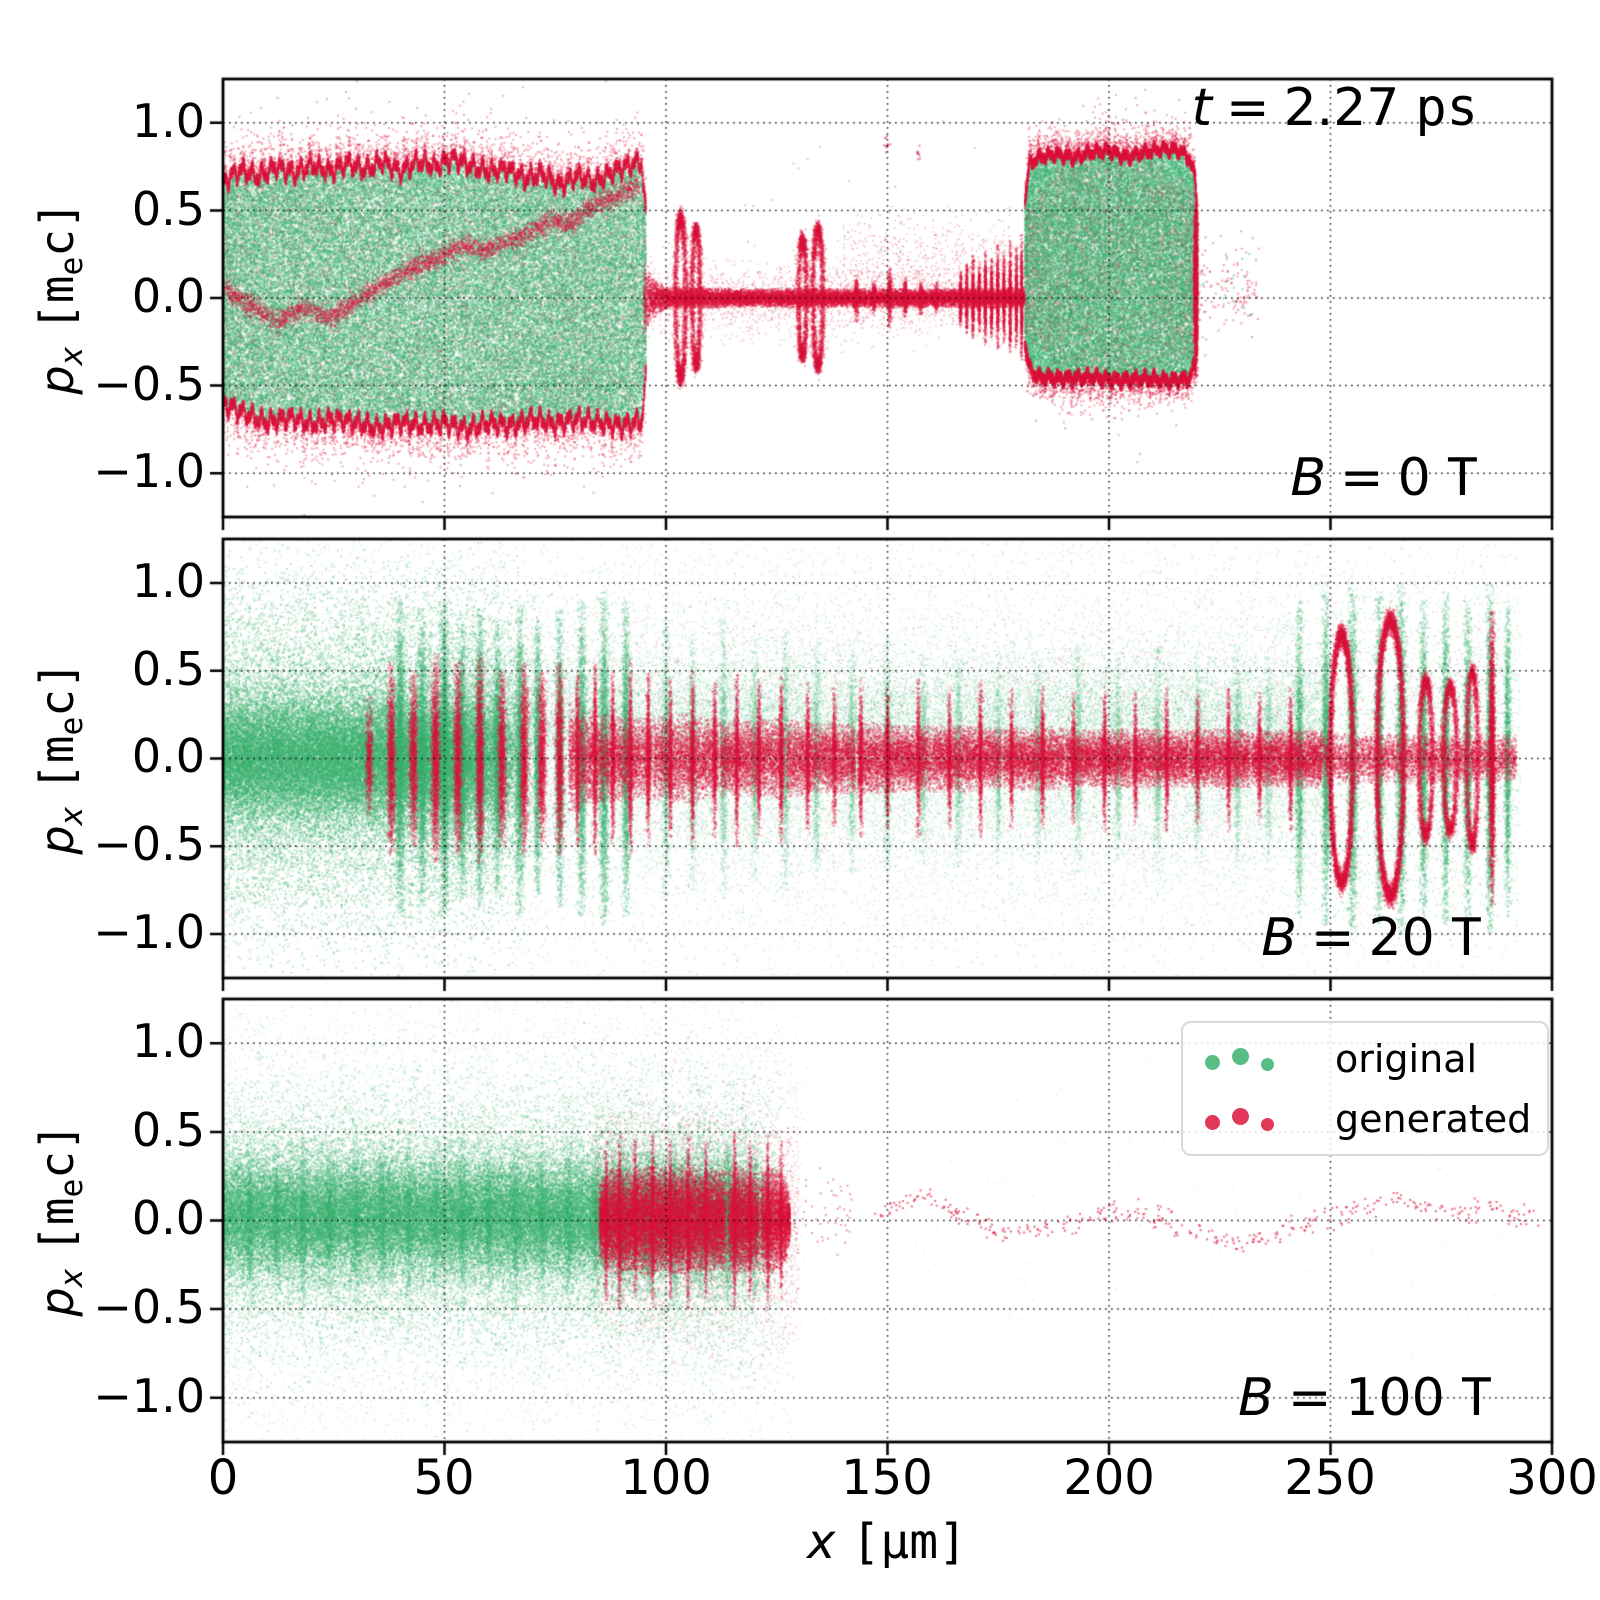 The width and height of the screenshot is (1600, 1600). Describe the element at coordinates (168, 755) in the screenshot. I see `ytick-p2-0.0: 0.0` at that location.